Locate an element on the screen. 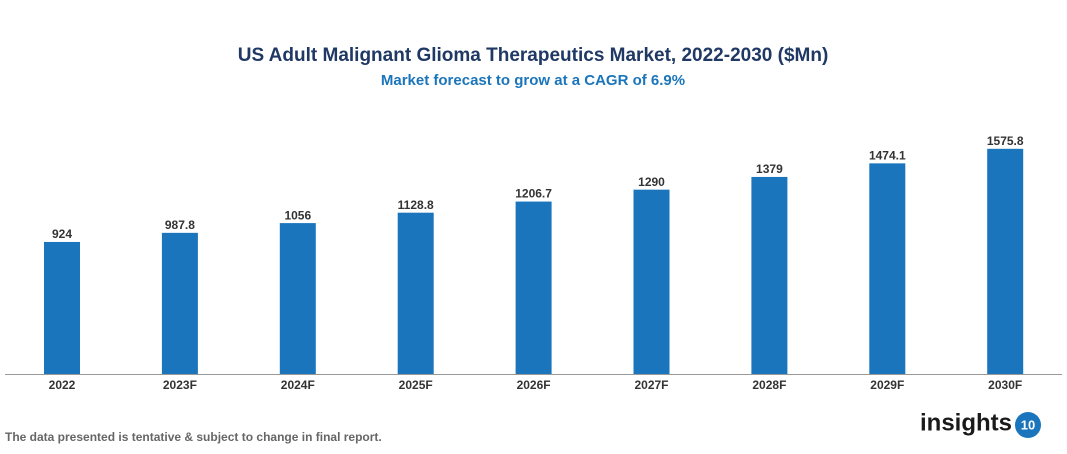 The height and width of the screenshot is (454, 1067). x-tick-label: 2029F is located at coordinates (887, 385).